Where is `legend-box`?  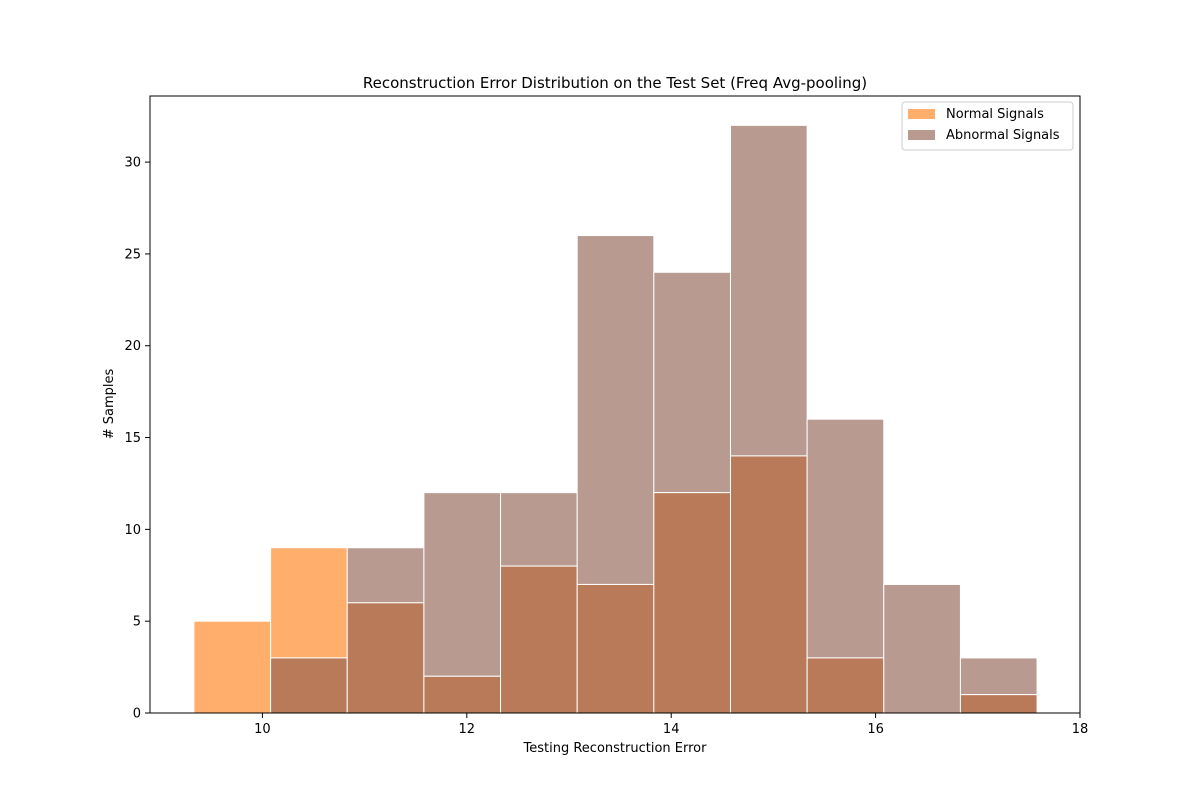 legend-box is located at coordinates (987, 126).